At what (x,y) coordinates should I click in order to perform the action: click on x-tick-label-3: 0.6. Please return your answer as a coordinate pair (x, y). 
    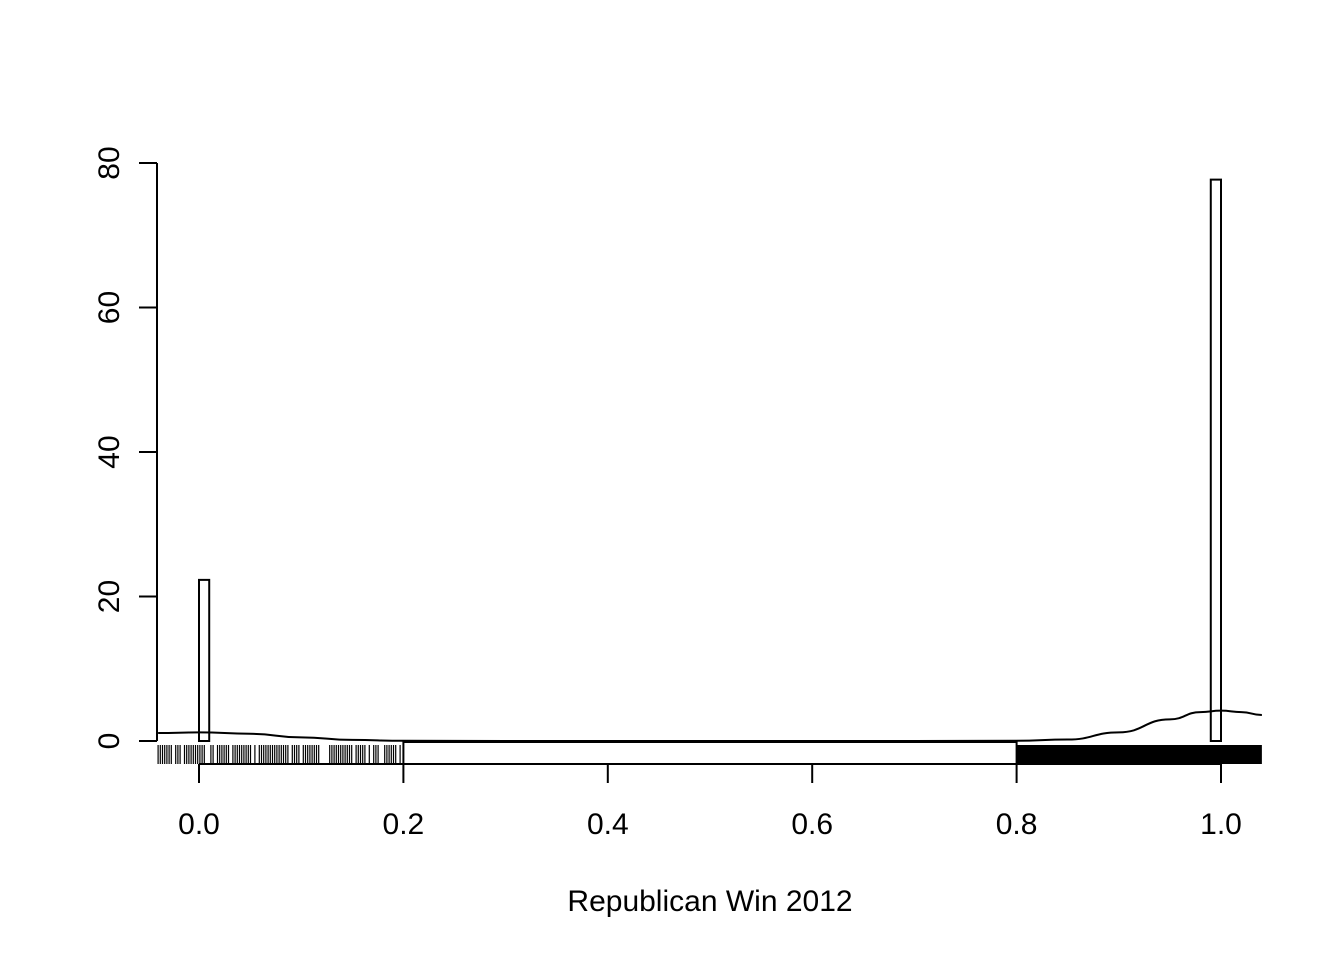
    Looking at the image, I should click on (812, 824).